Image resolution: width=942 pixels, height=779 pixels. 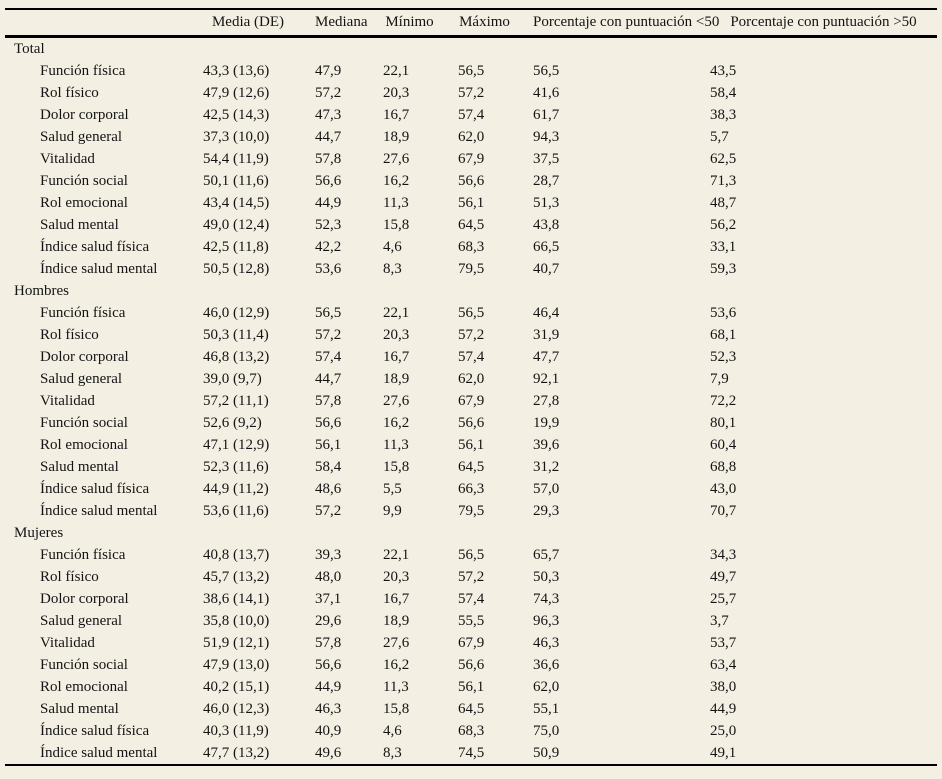 What do you see at coordinates (232, 422) in the screenshot?
I see `cell-media-de: 52,6 (9,2)` at bounding box center [232, 422].